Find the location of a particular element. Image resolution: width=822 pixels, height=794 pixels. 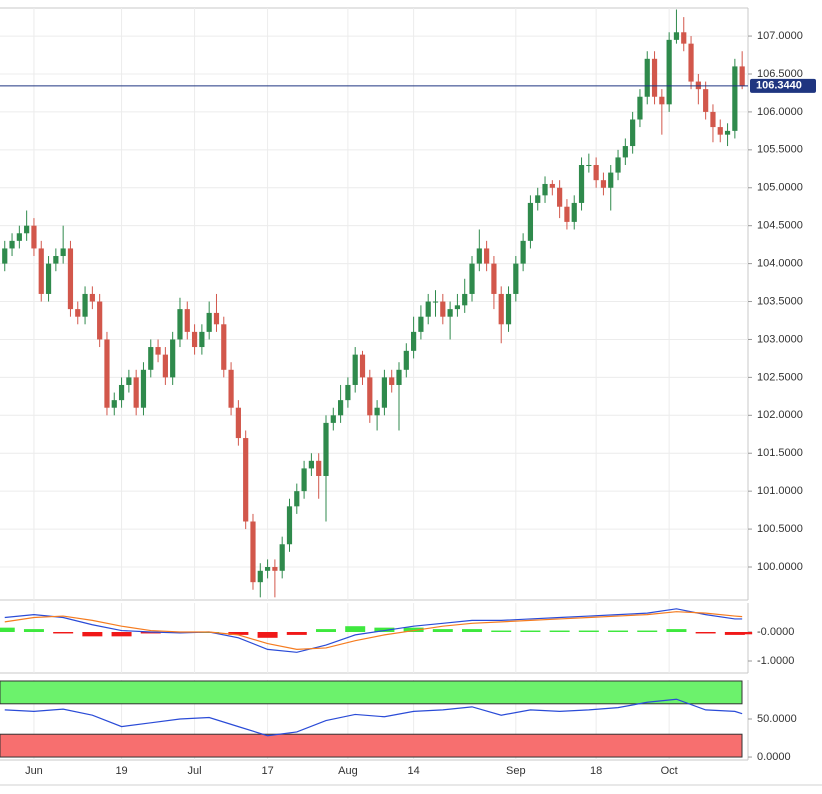

last-price-box is located at coordinates (783, 85).